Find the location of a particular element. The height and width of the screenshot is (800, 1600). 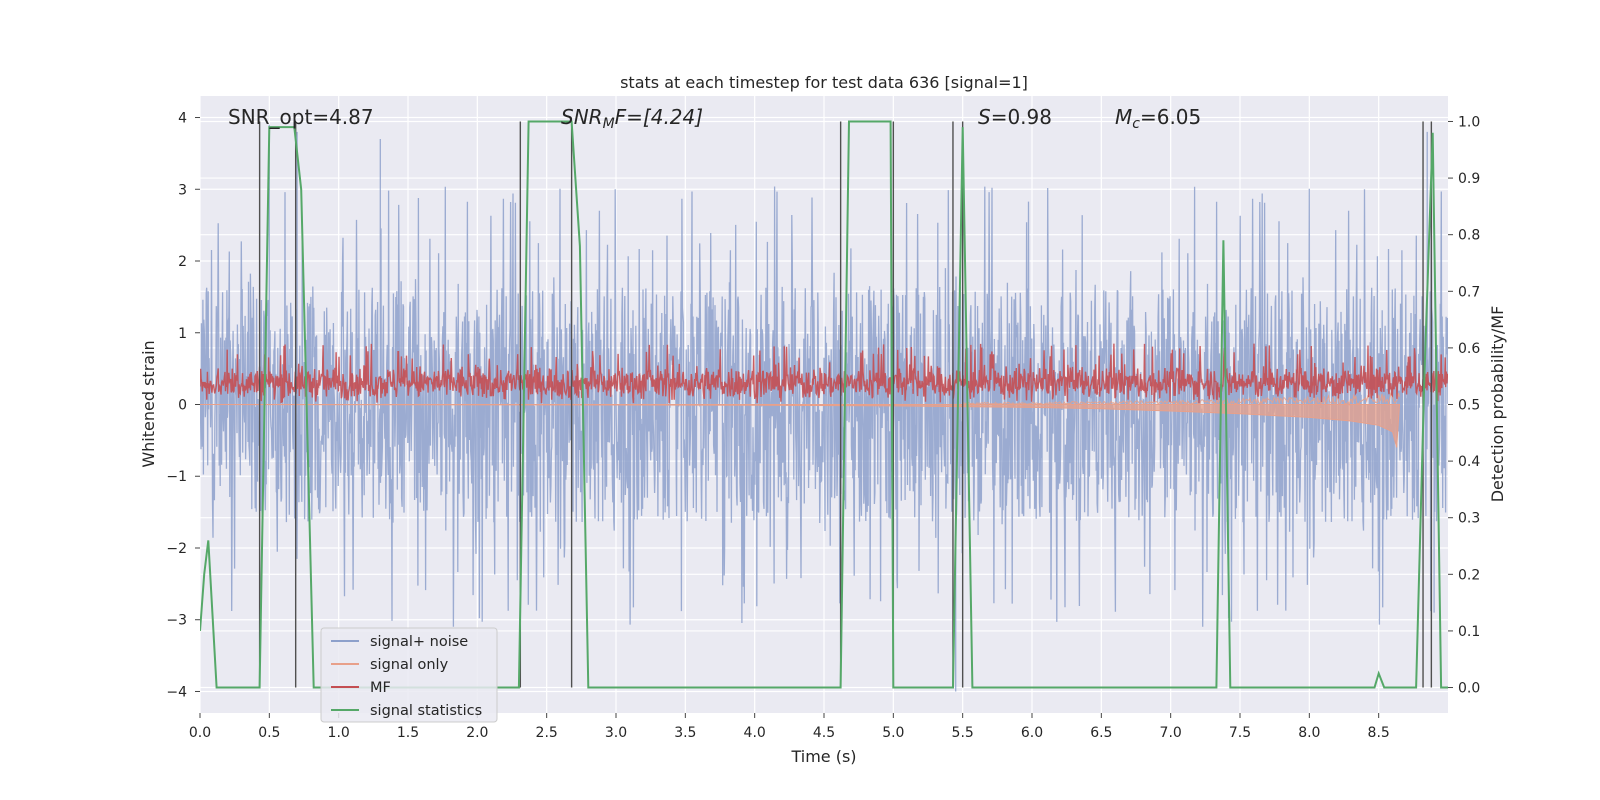

y-right-tick-label: 0.7 is located at coordinates (1469, 292).